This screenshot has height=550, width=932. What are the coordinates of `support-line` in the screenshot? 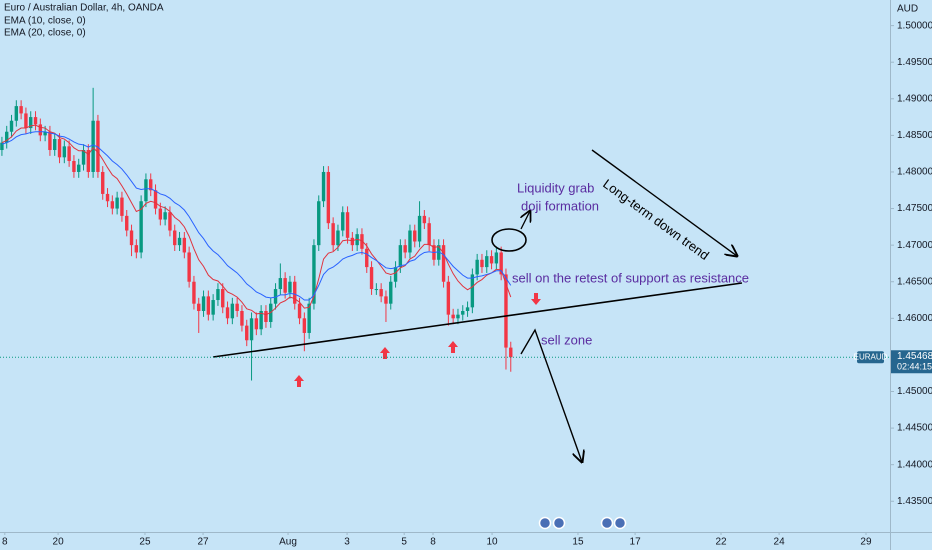 It's located at (477, 320).